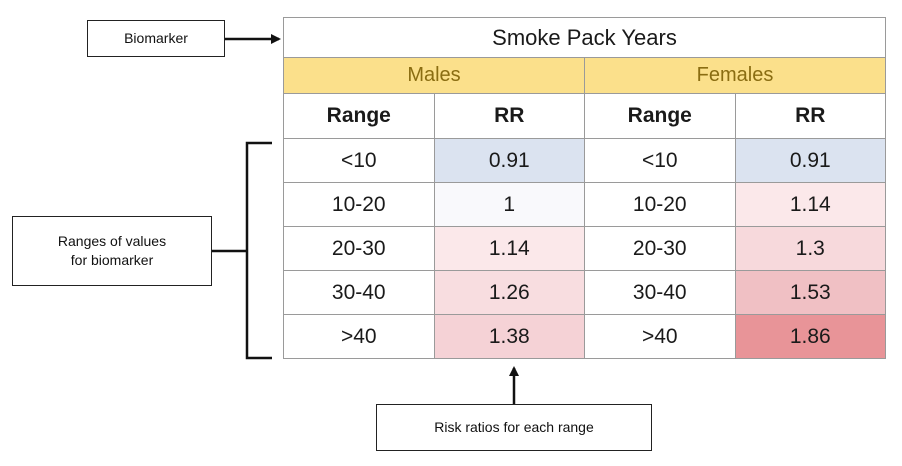 This screenshot has height=466, width=902. I want to click on female-range-cell: 20-30, so click(660, 248).